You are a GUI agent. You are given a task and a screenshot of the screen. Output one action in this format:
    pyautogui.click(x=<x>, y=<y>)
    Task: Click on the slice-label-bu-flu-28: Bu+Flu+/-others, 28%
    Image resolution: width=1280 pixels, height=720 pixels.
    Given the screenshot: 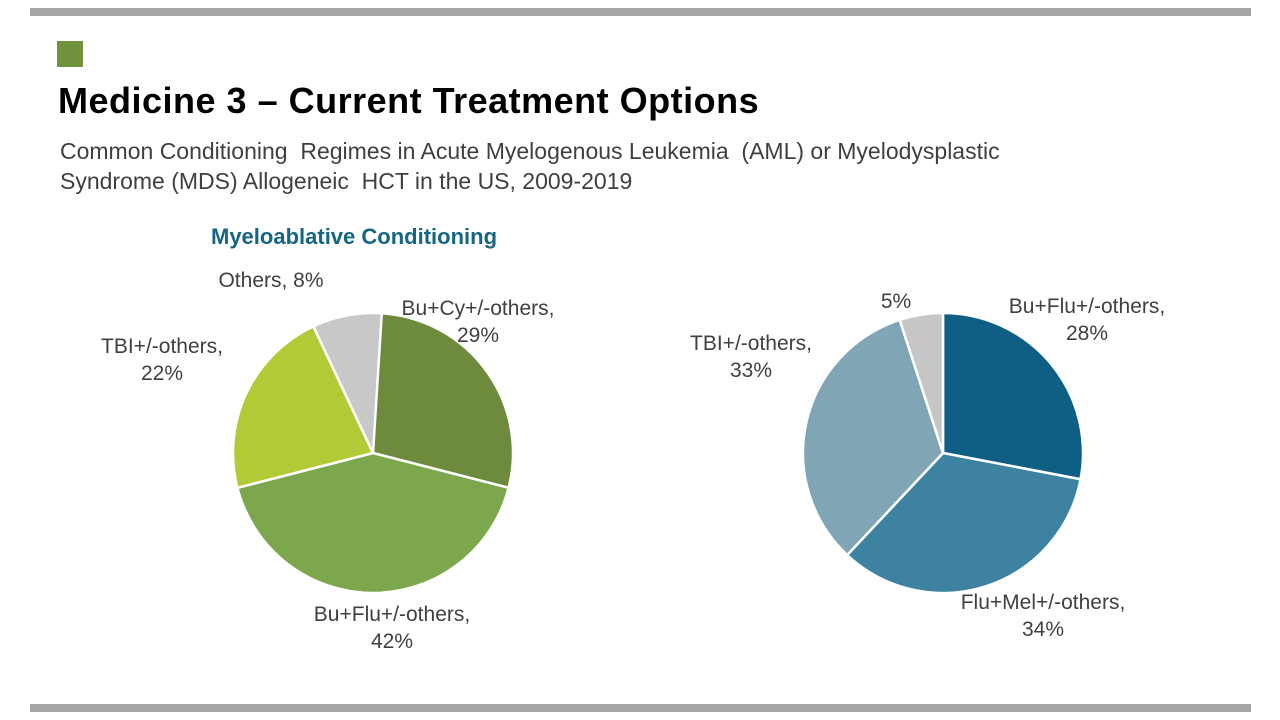 What is the action you would take?
    pyautogui.click(x=1087, y=320)
    